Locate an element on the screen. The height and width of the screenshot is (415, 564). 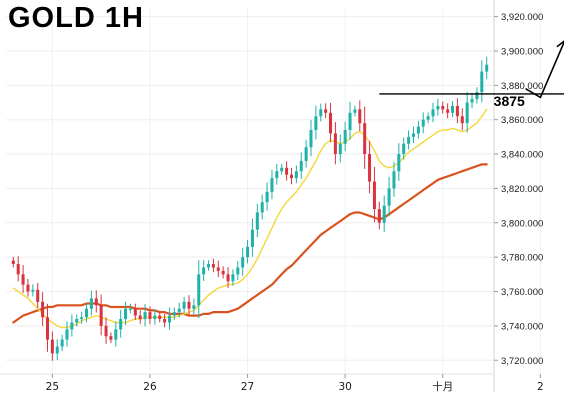
resistance-level-label: 3875 is located at coordinates (509, 101).